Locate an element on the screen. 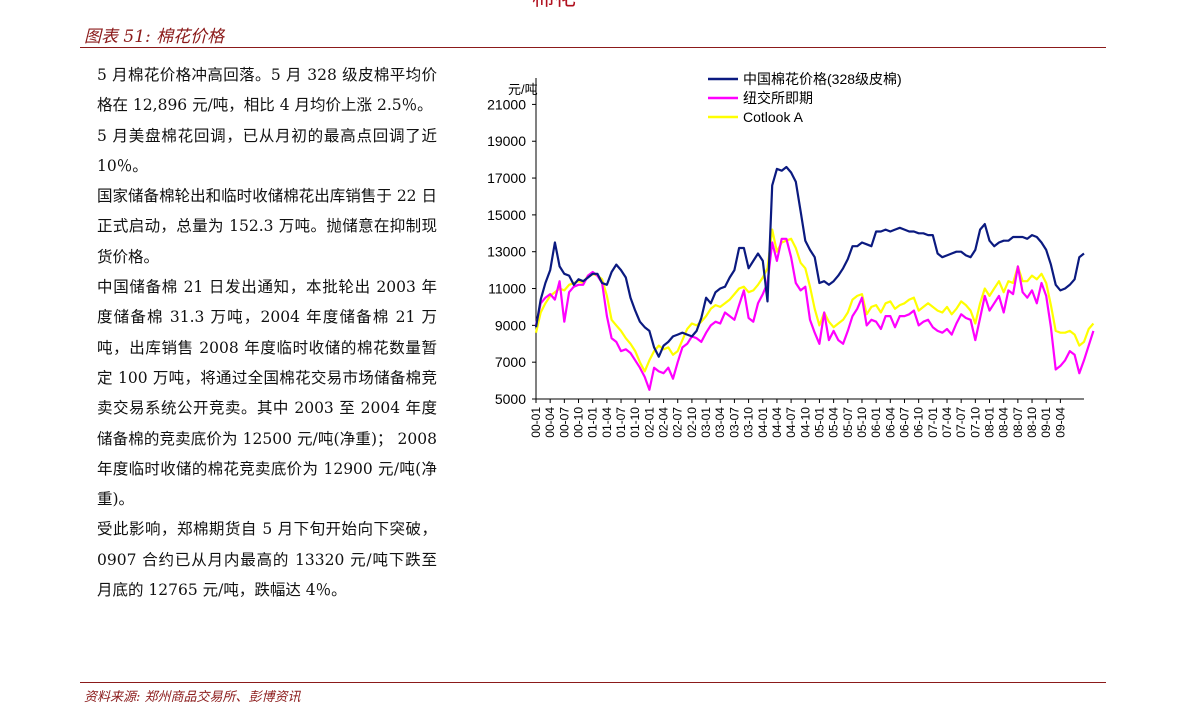 This screenshot has width=1191, height=722. legend-nybot-spot-label: 纽交所即期 is located at coordinates (778, 98).